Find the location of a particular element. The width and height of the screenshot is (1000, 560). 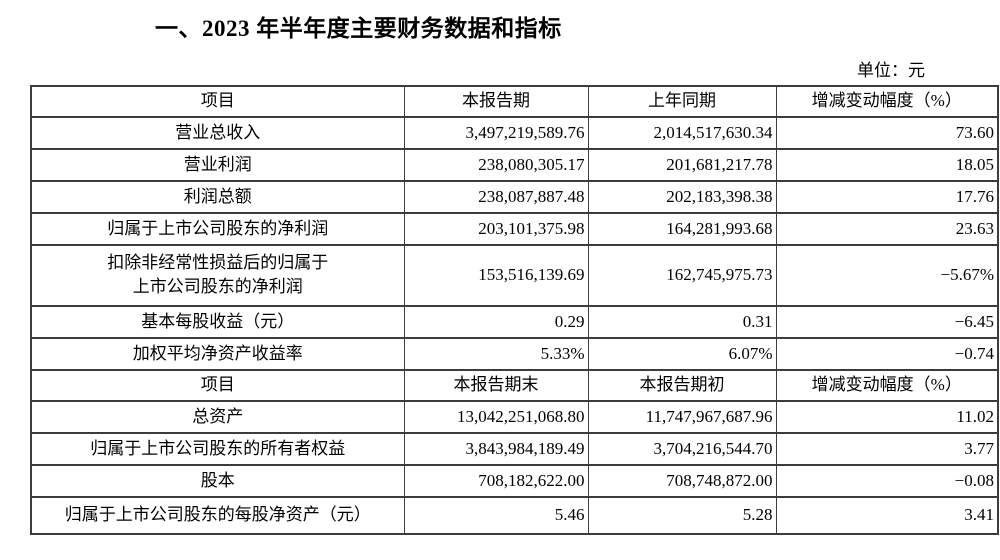

item-label: 总资产 is located at coordinates (217, 416).